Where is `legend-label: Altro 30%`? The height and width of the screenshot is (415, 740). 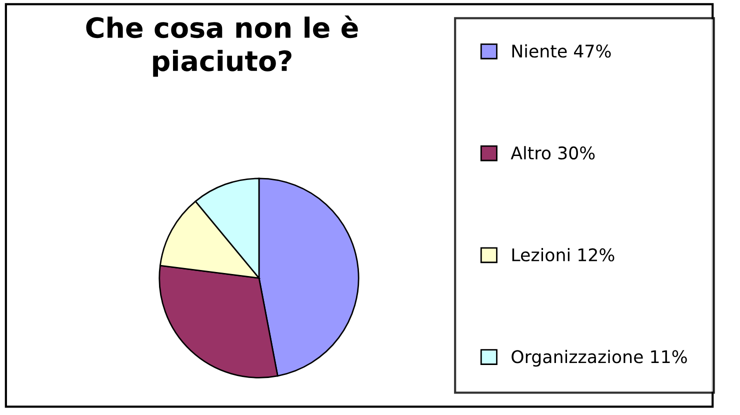 legend-label: Altro 30% is located at coordinates (552, 153).